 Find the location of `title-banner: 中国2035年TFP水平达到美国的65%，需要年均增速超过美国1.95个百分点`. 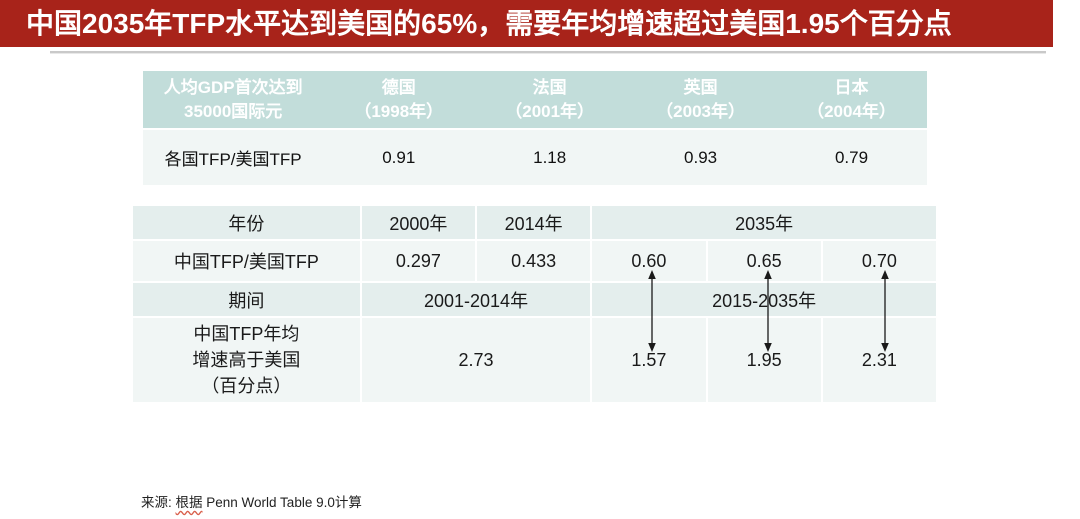

title-banner: 中国2035年TFP水平达到美国的65%，需要年均增速超过美国1.95个百分点 is located at coordinates (526, 23).